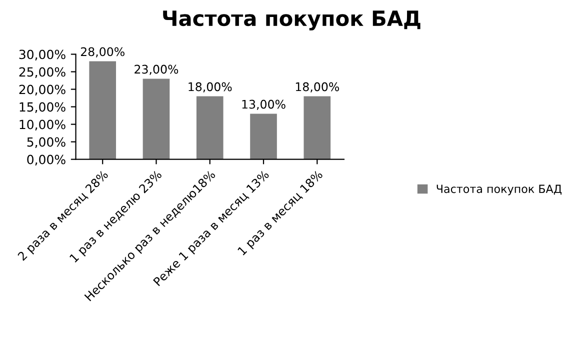 The width and height of the screenshot is (583, 339). What do you see at coordinates (291, 20) in the screenshot?
I see `chart-title: Частота покупок БАД` at bounding box center [291, 20].